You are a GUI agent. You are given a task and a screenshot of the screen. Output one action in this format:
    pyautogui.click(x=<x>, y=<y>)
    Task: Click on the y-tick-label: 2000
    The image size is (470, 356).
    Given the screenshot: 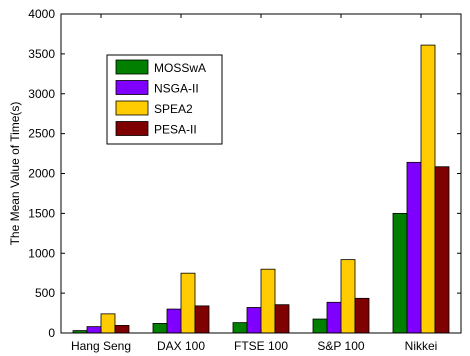 What is the action you would take?
    pyautogui.click(x=41, y=174)
    